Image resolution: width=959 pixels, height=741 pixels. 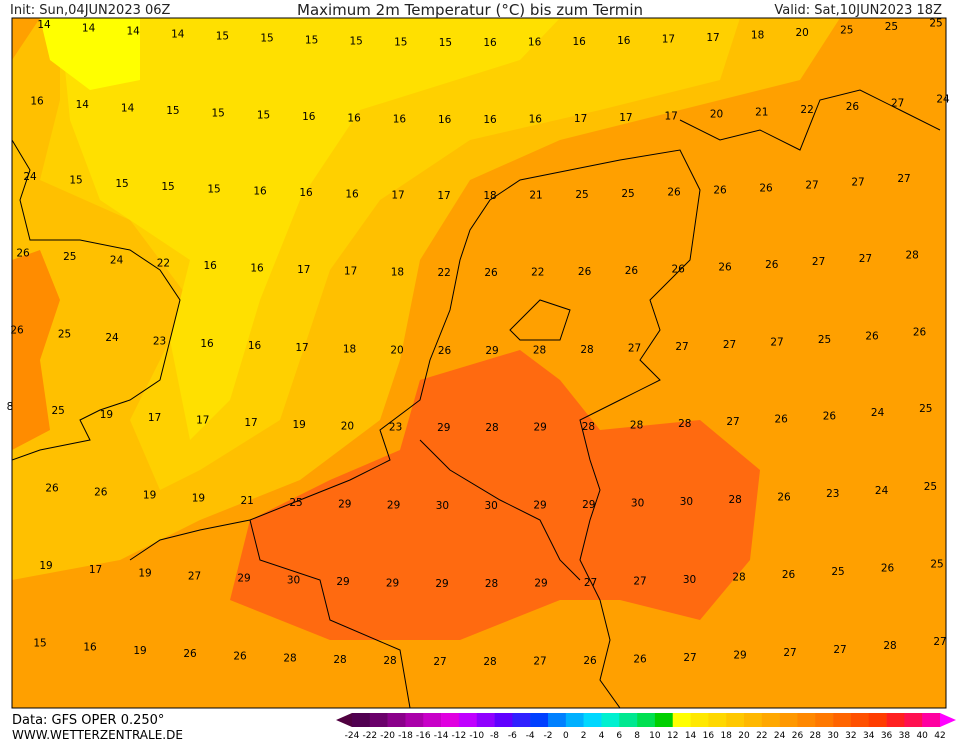 What do you see at coordinates (10, 407) in the screenshot?
I see `temperature-value: 8` at bounding box center [10, 407].